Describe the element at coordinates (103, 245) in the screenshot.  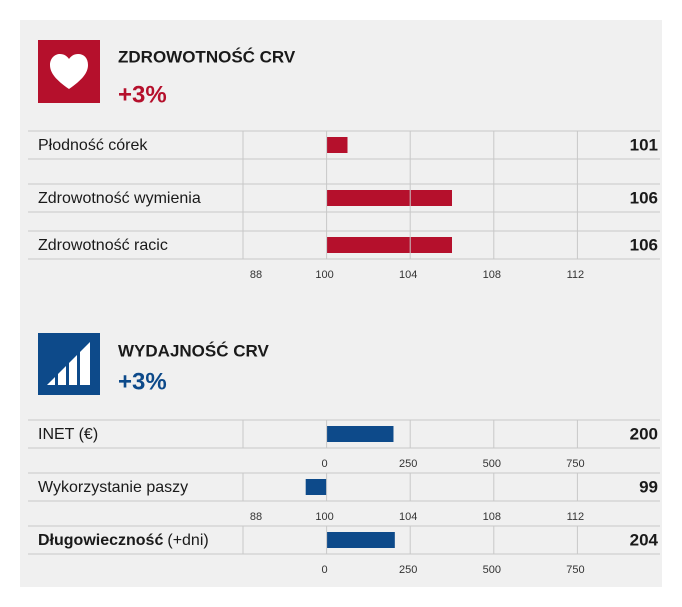
I see `row-label: Zdrowotność racic` at that location.